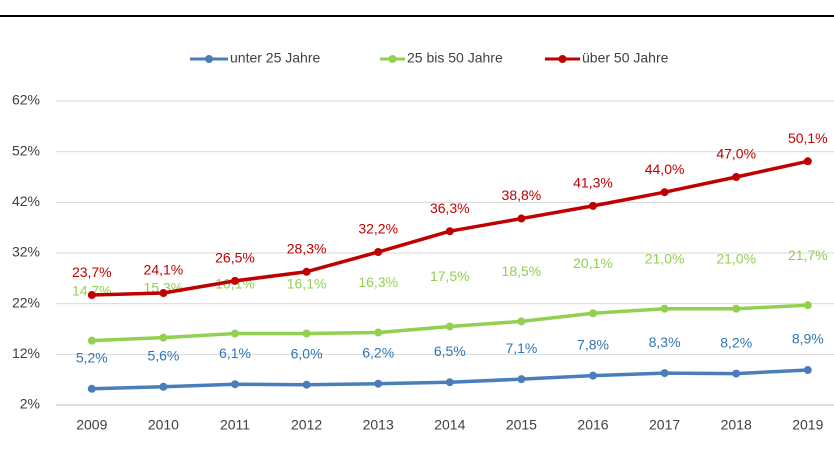 The width and height of the screenshot is (834, 450). What do you see at coordinates (807, 425) in the screenshot?
I see `x-tick-label: 2019` at bounding box center [807, 425].